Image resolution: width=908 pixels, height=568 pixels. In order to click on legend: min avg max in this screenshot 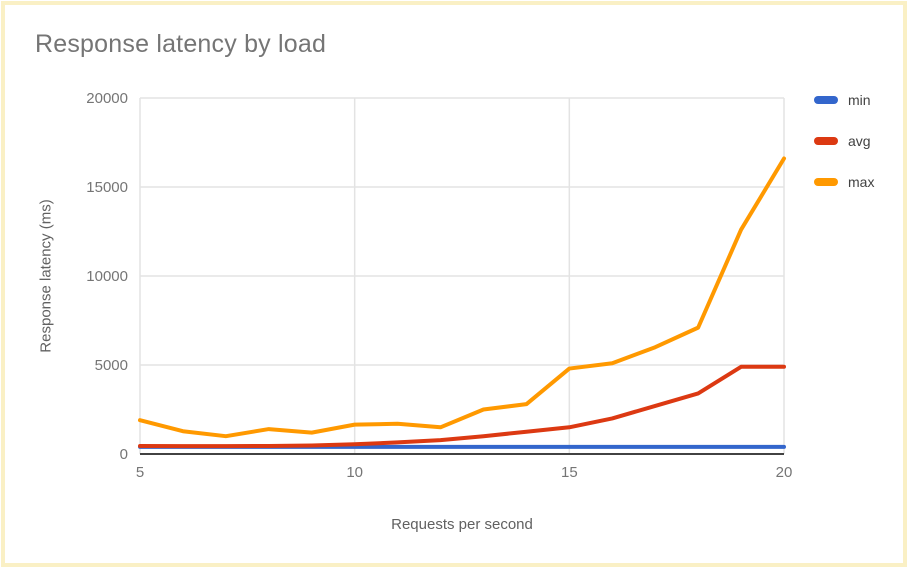, I will do `click(844, 153)`.